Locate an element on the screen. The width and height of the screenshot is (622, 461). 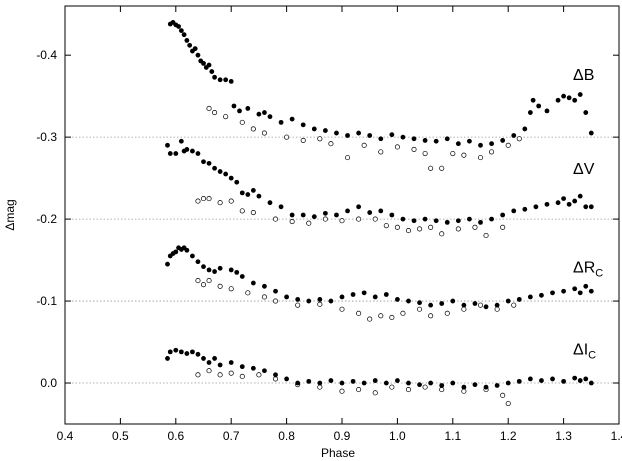
y-tick-label: -0.1 is located at coordinates (46, 301).